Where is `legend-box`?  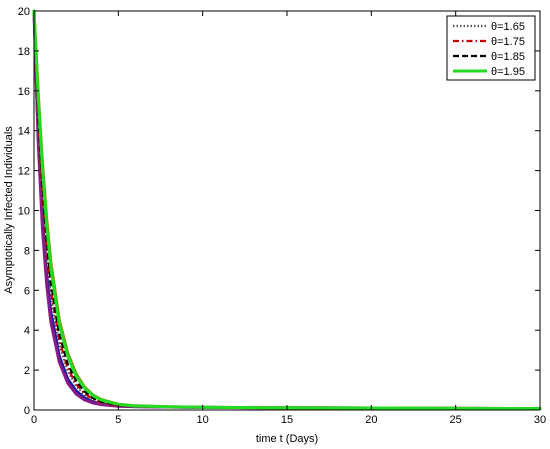
legend-box is located at coordinates (491, 48).